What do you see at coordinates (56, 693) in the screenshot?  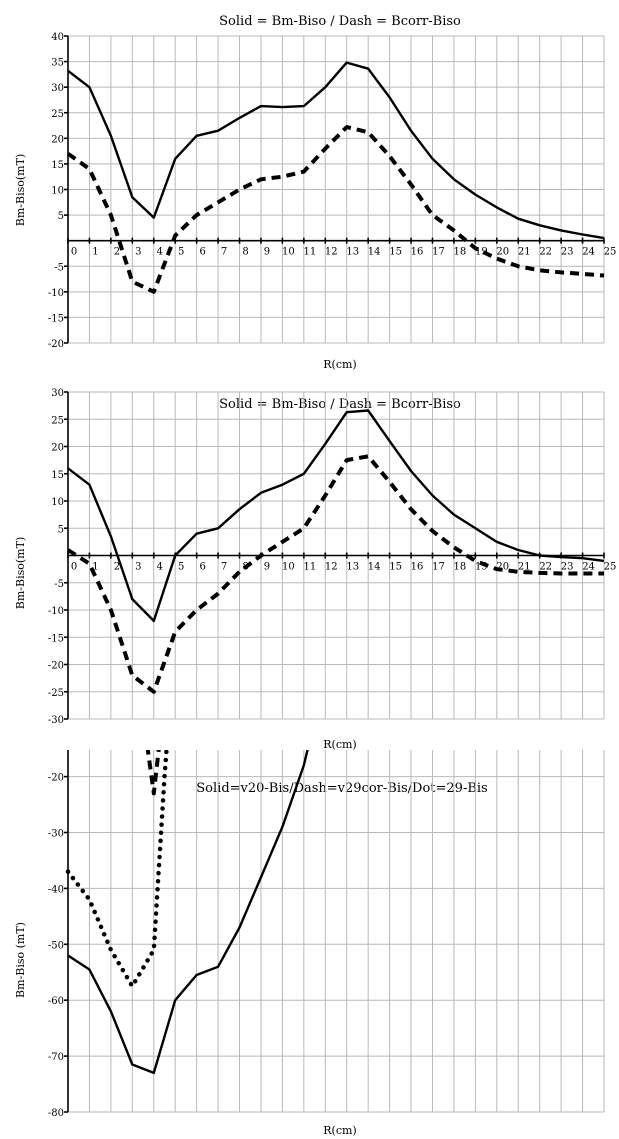 I see `y-tick-label: -25` at bounding box center [56, 693].